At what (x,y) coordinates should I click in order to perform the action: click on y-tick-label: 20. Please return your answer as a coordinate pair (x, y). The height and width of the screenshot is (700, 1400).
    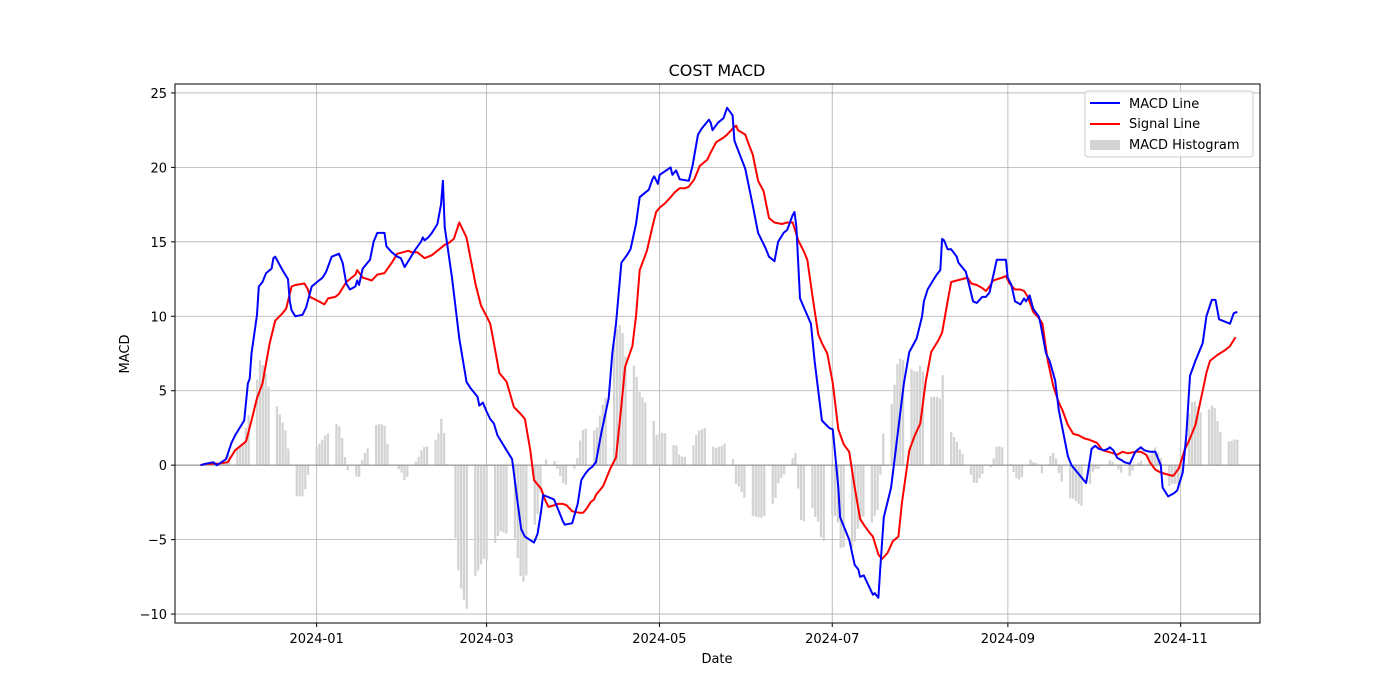
    Looking at the image, I should click on (158, 168).